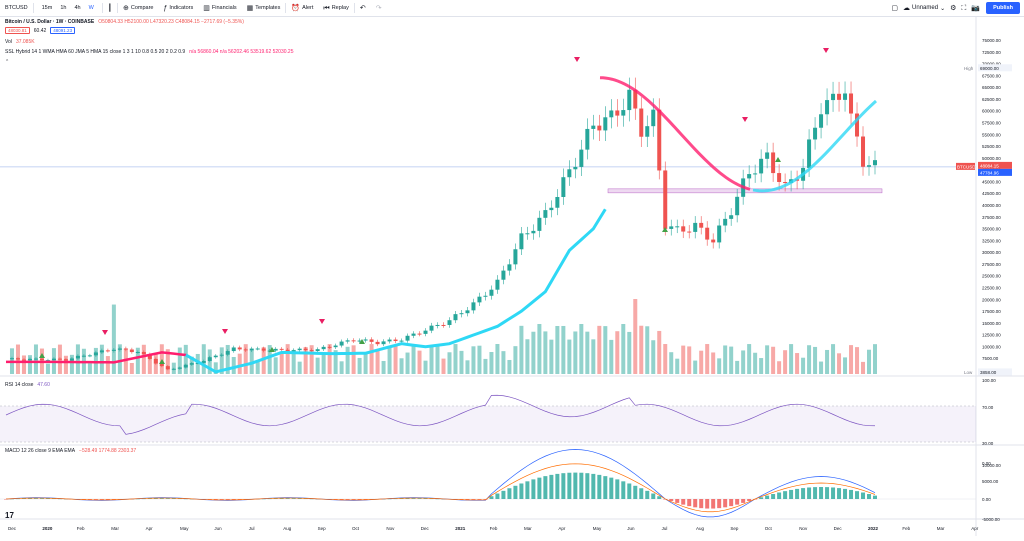 The height and width of the screenshot is (541, 1024). I want to click on compare-button: ⊕ Compare, so click(138, 8).